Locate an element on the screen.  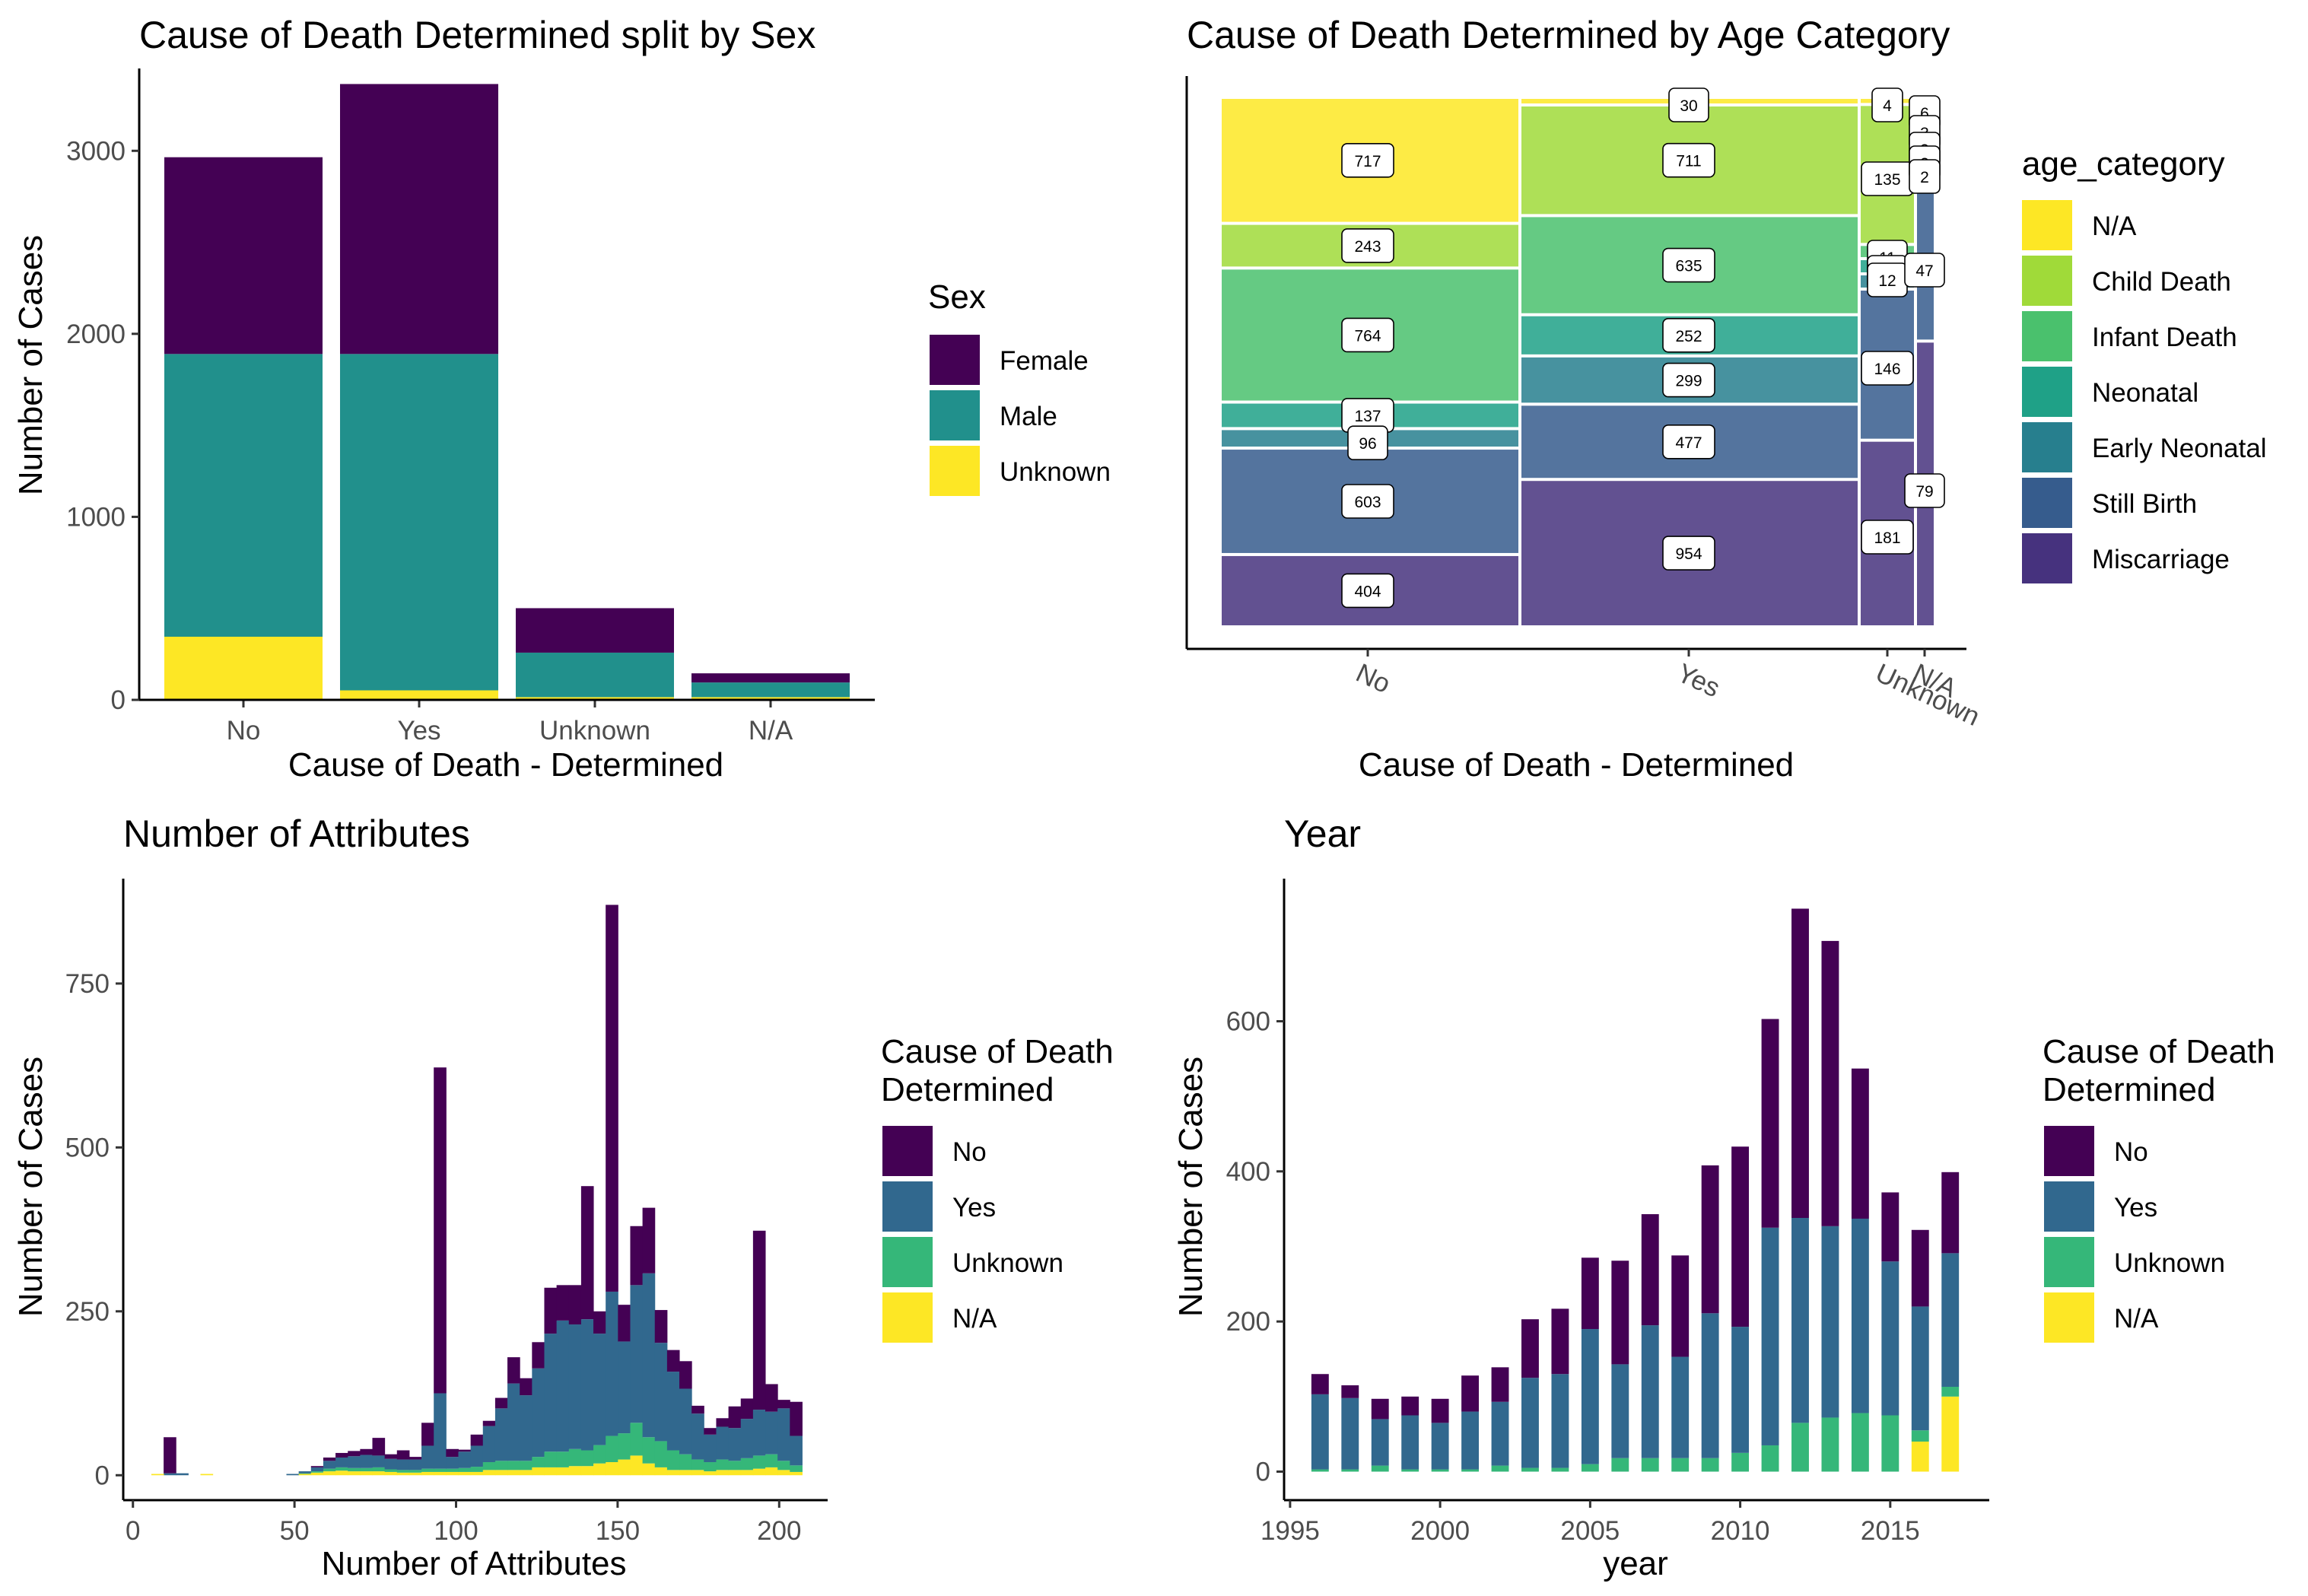
y-axis-title: Number of Cases is located at coordinates (31, 1187).